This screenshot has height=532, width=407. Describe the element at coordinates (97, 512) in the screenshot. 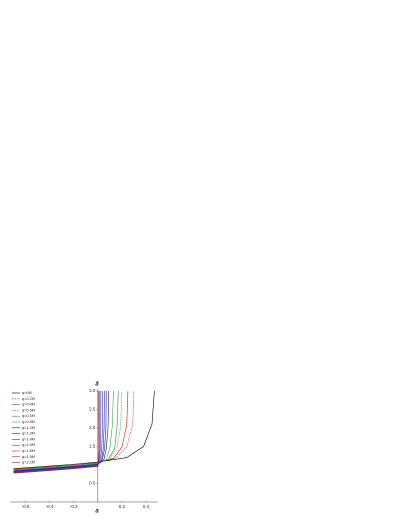

I see `x-axis-label: a` at that location.